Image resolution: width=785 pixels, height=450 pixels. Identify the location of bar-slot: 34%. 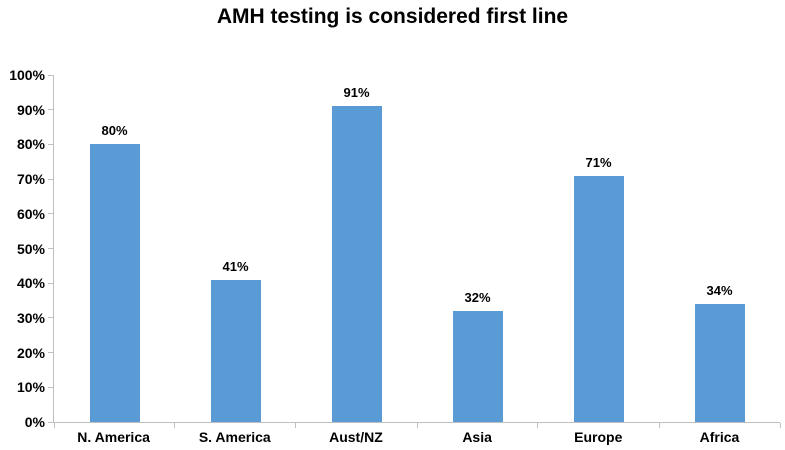
(719, 248).